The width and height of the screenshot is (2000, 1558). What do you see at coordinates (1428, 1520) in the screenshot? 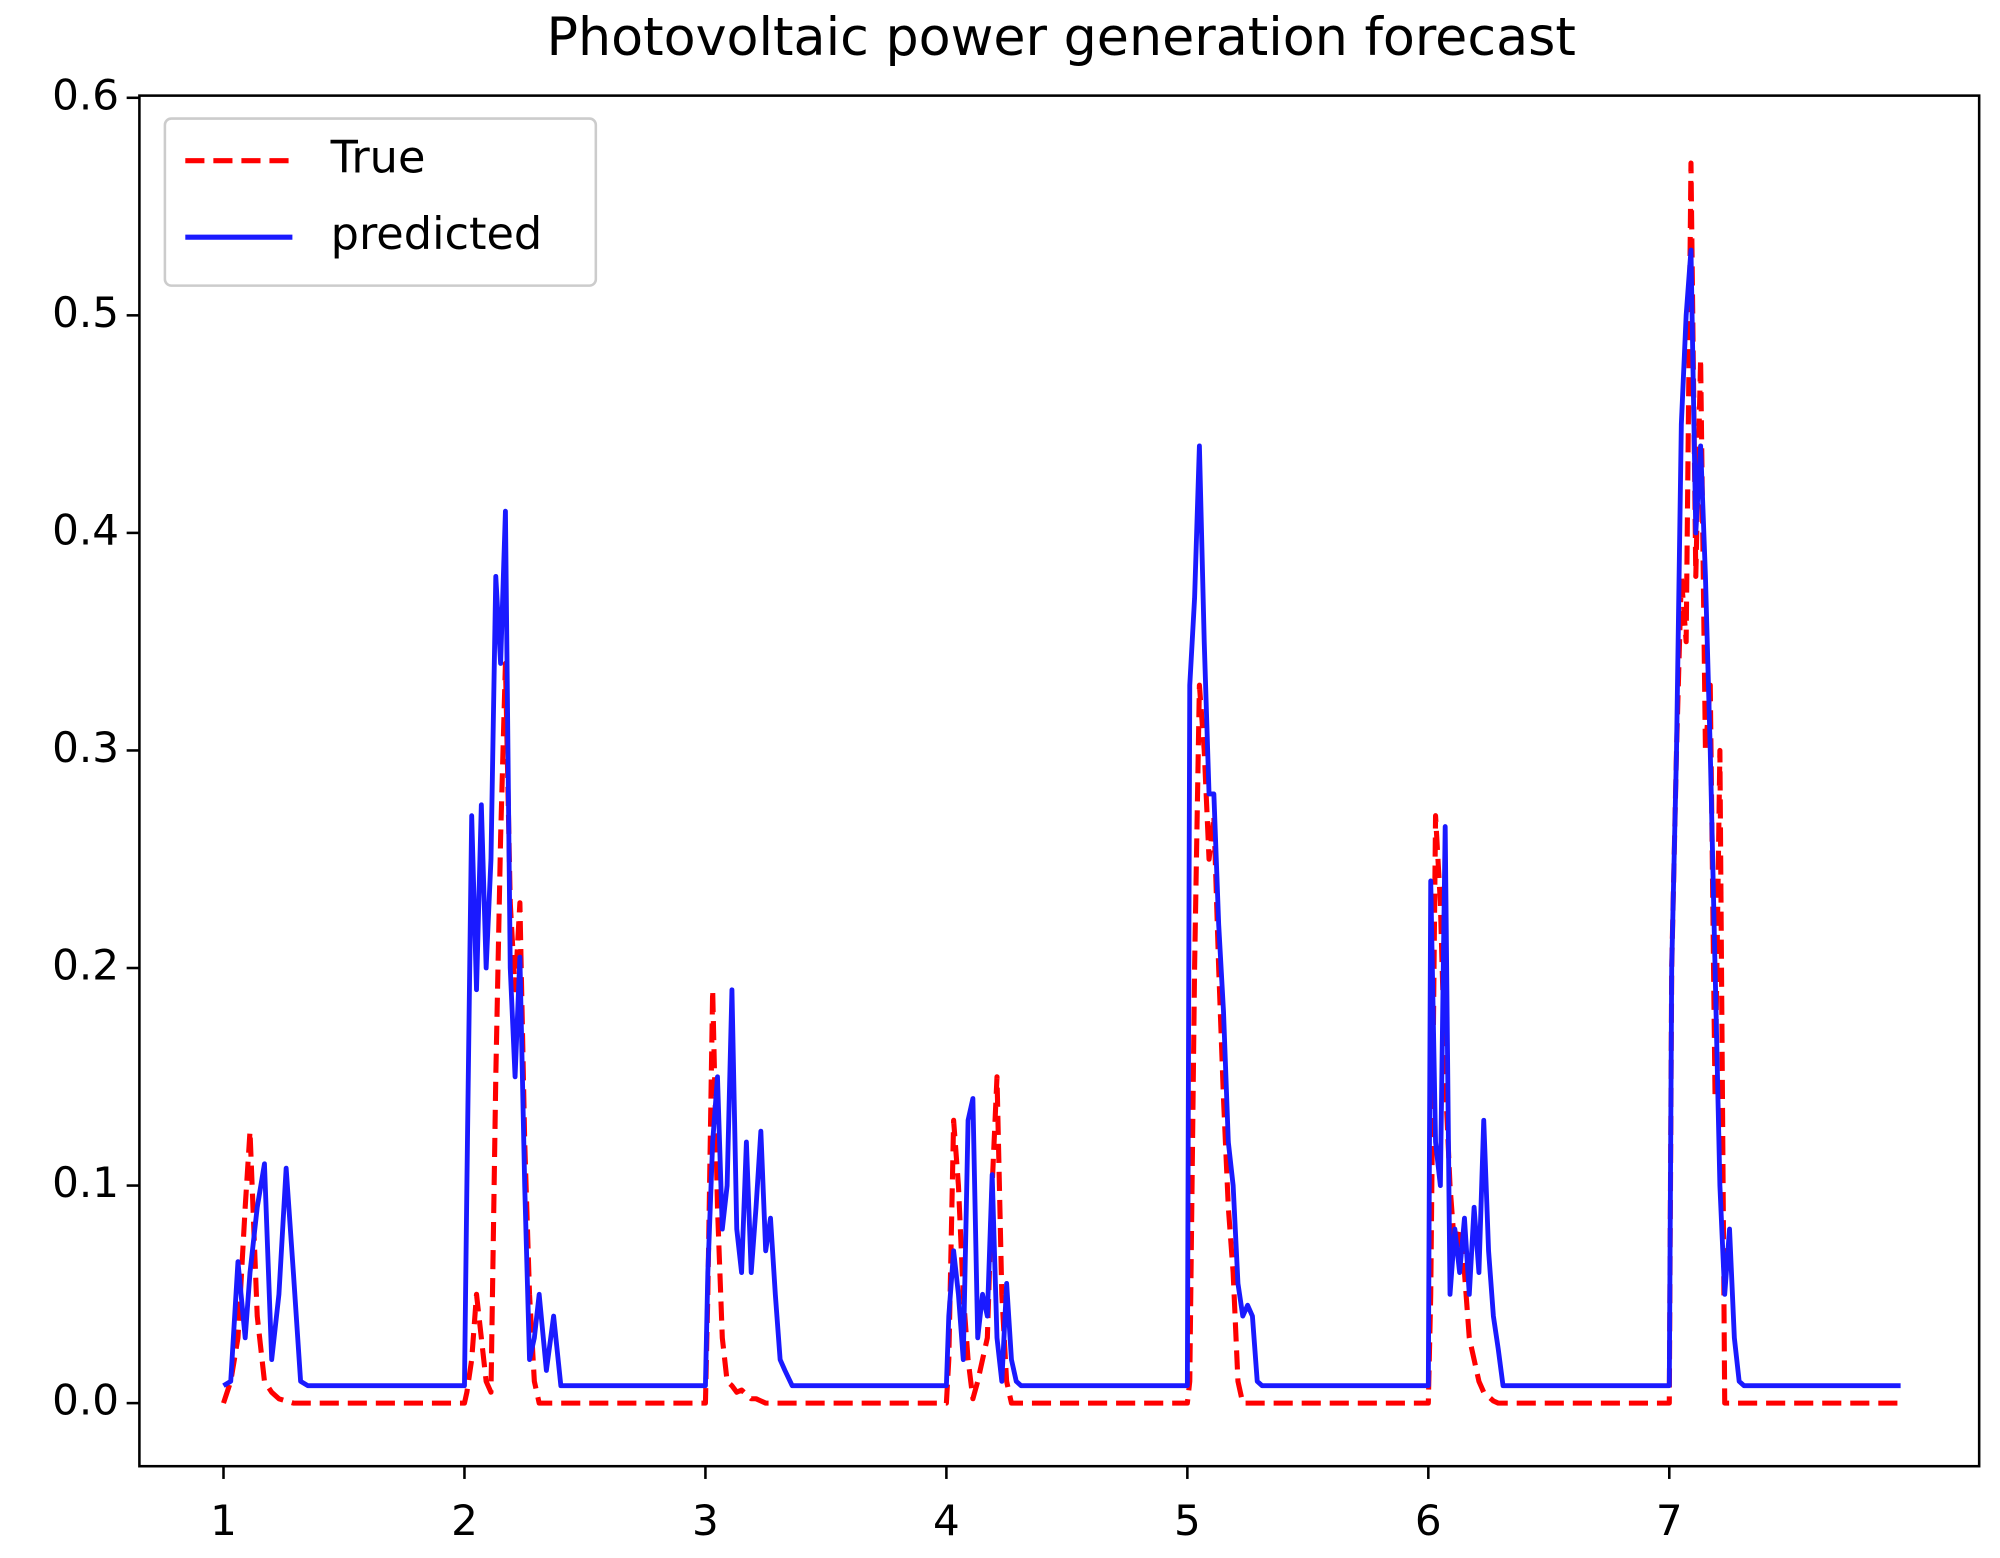
I see `x-tick-label: 6` at bounding box center [1428, 1520].